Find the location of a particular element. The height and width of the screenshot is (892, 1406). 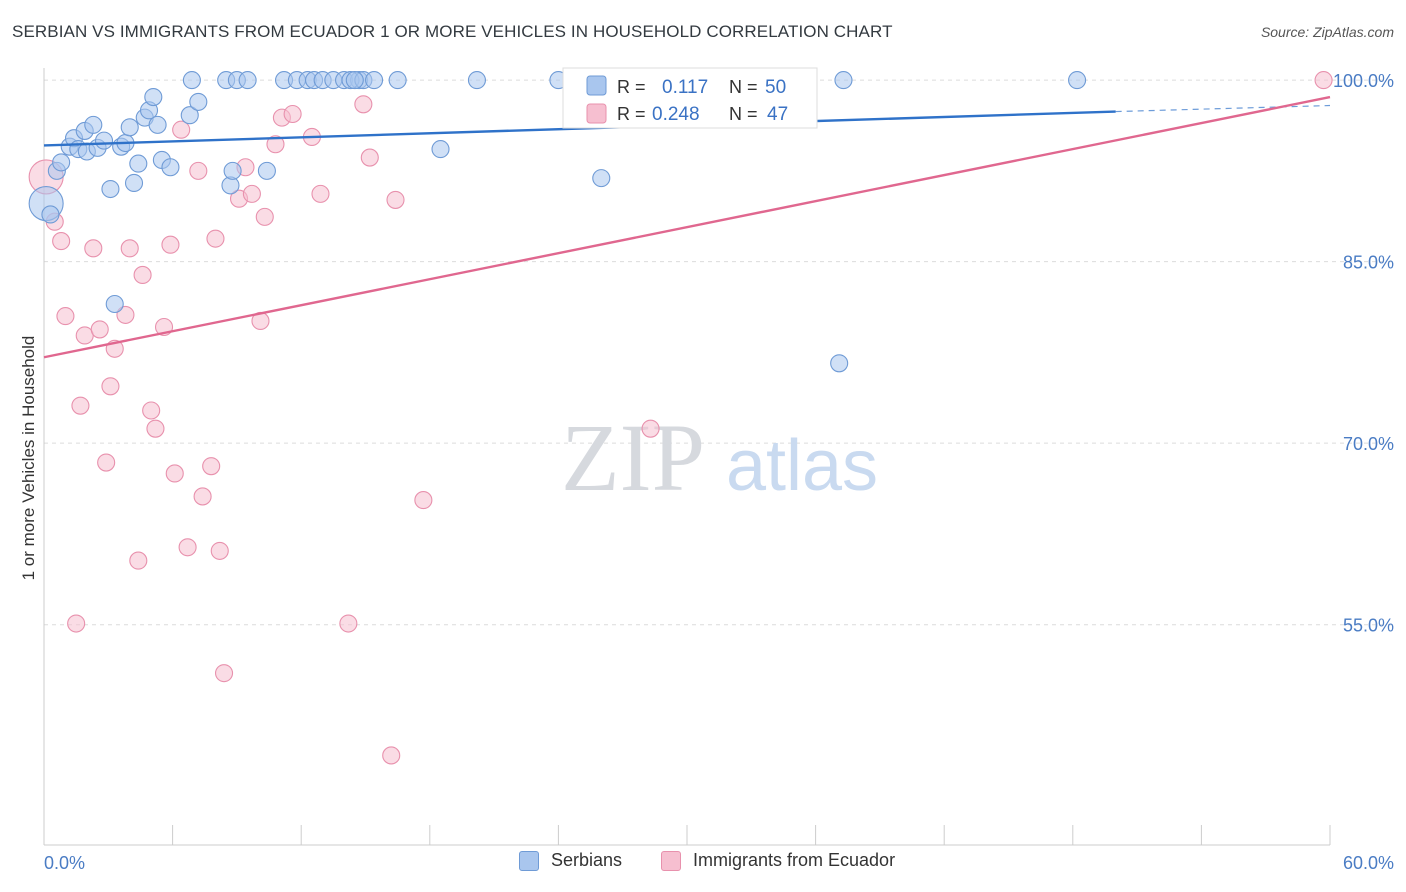

stats-r-label-serbians: R = is located at coordinates (631, 87).